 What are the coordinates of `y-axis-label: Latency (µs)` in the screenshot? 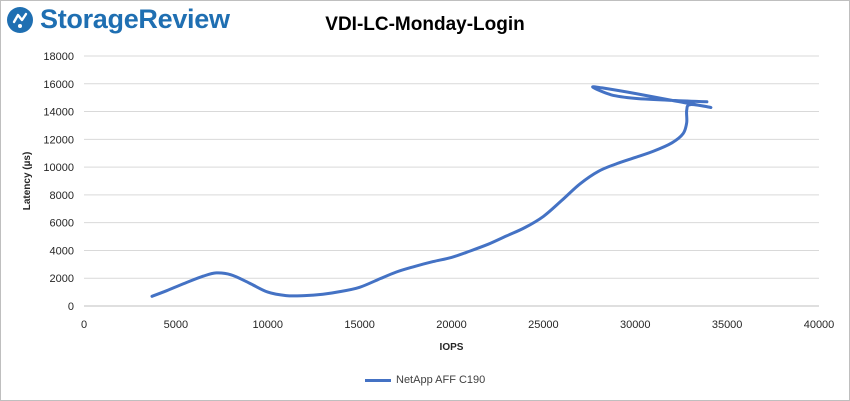 It's located at (27, 181).